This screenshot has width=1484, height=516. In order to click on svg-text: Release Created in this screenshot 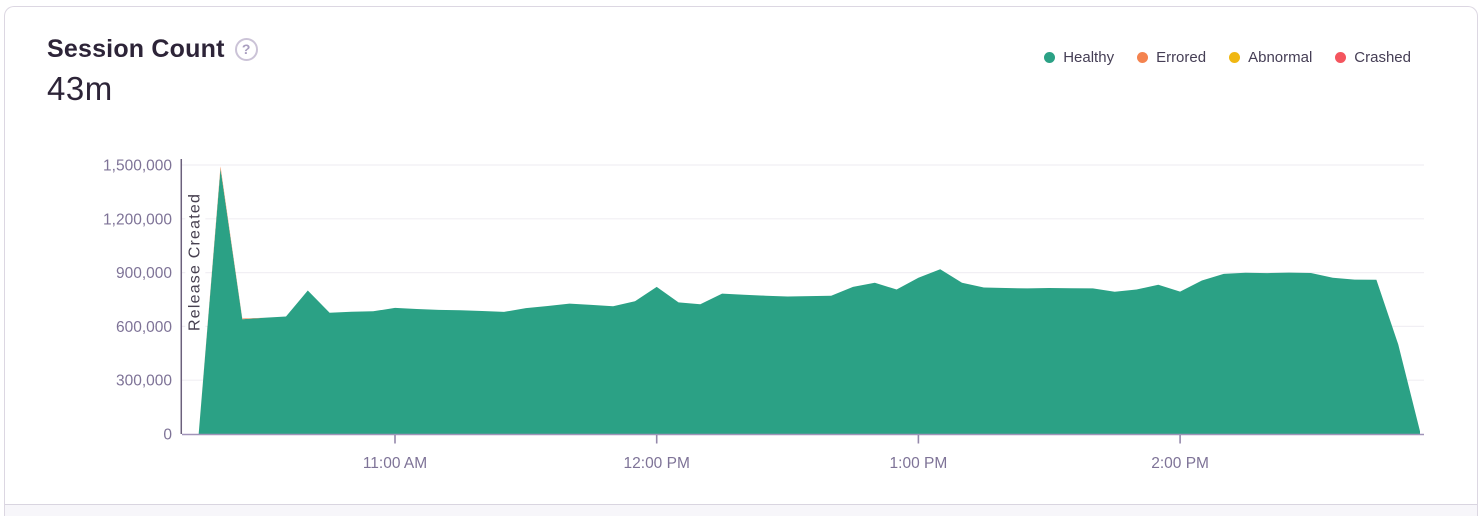, I will do `click(194, 262)`.